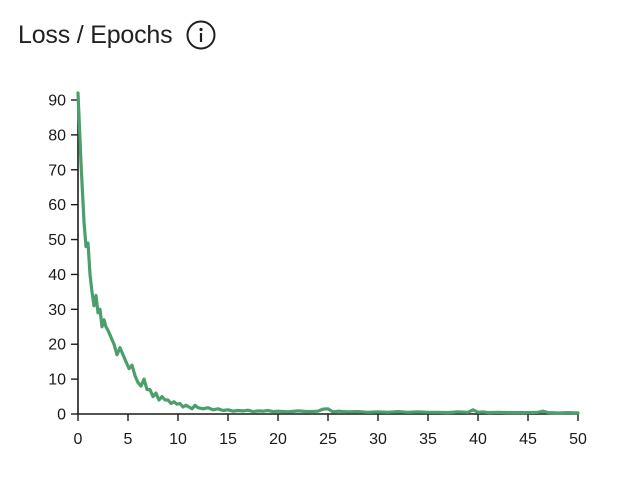 Image resolution: width=622 pixels, height=484 pixels. Describe the element at coordinates (78, 439) in the screenshot. I see `x-tick-label: 0` at that location.